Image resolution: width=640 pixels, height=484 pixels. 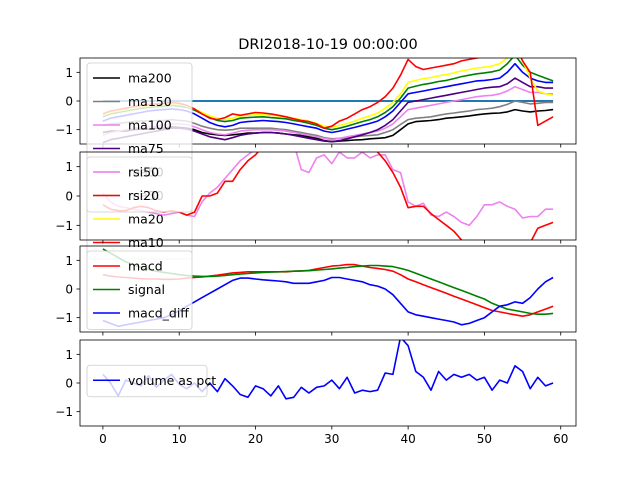 I want to click on x-tick-label: 10, so click(x=179, y=439).